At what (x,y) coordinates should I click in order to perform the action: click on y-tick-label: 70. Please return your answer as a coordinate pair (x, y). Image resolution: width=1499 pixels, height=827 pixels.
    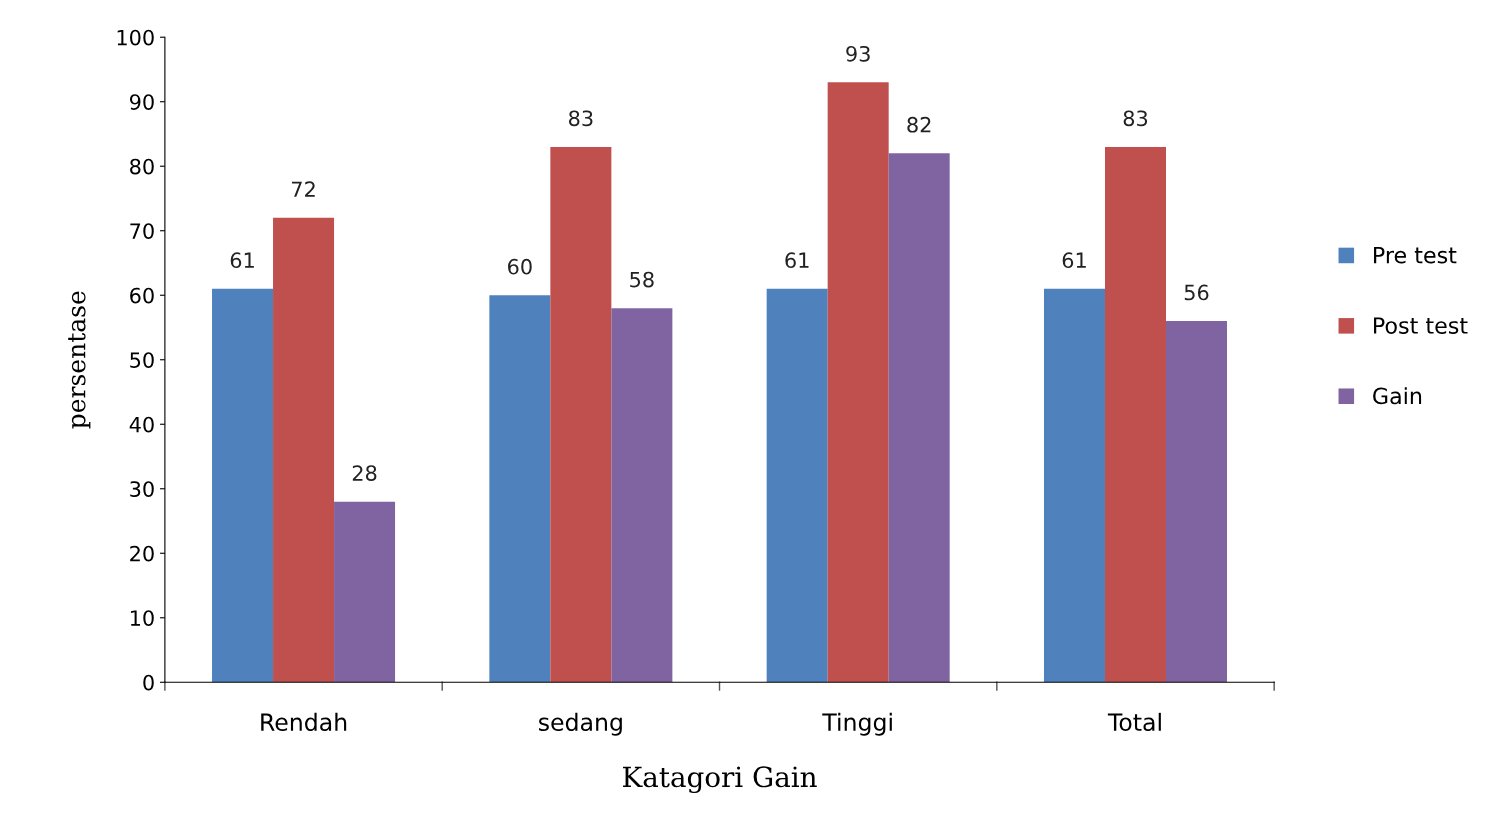
    Looking at the image, I should click on (142, 231).